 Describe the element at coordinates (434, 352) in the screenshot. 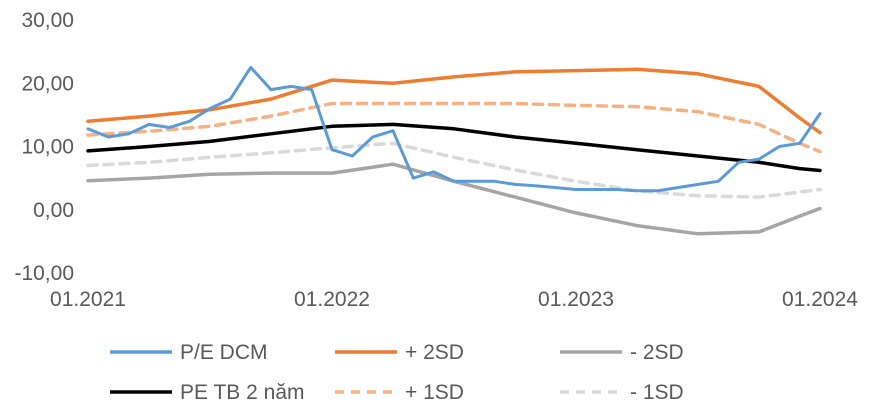

I see `legend-label: + 2SD` at that location.